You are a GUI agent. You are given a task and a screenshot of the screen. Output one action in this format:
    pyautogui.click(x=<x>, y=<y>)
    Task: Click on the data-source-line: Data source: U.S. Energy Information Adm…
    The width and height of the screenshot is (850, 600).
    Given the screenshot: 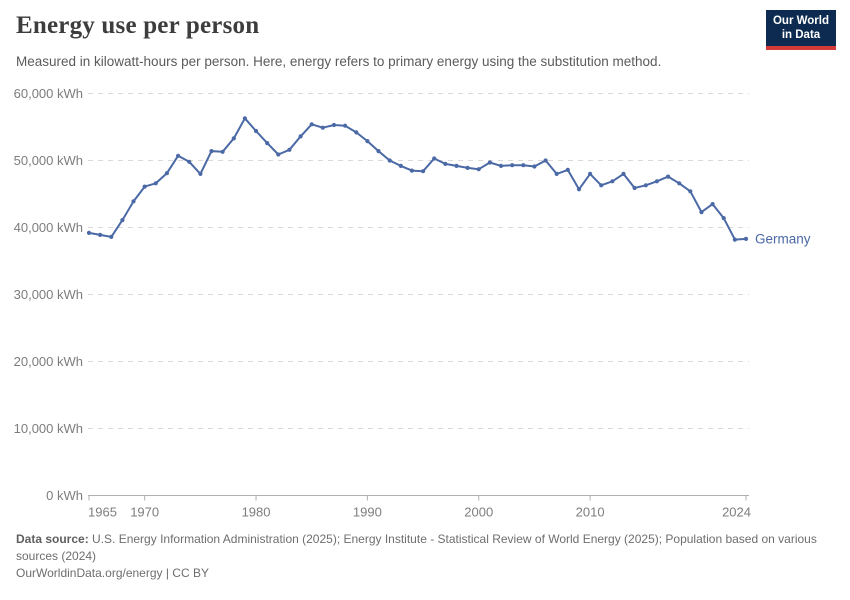 What is the action you would take?
    pyautogui.click(x=425, y=548)
    